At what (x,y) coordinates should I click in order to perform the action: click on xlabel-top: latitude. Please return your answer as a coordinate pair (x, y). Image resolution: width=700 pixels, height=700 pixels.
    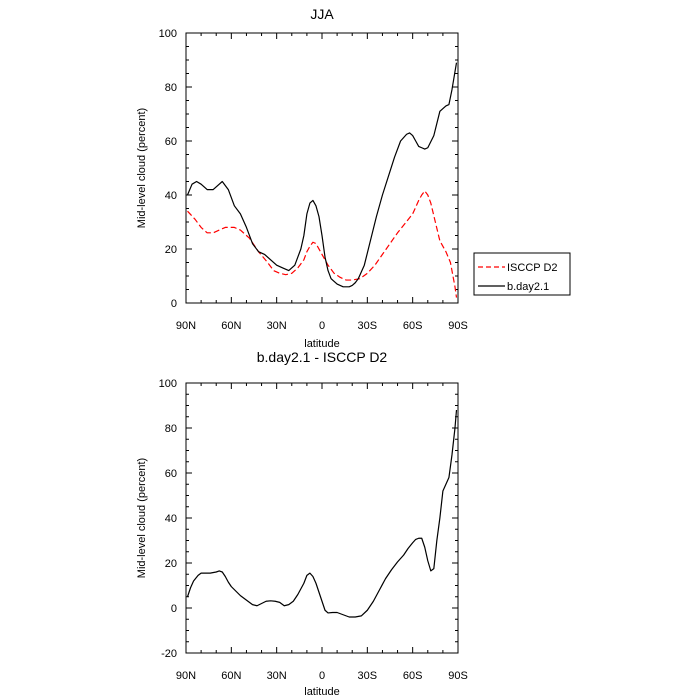
    Looking at the image, I should click on (321, 344).